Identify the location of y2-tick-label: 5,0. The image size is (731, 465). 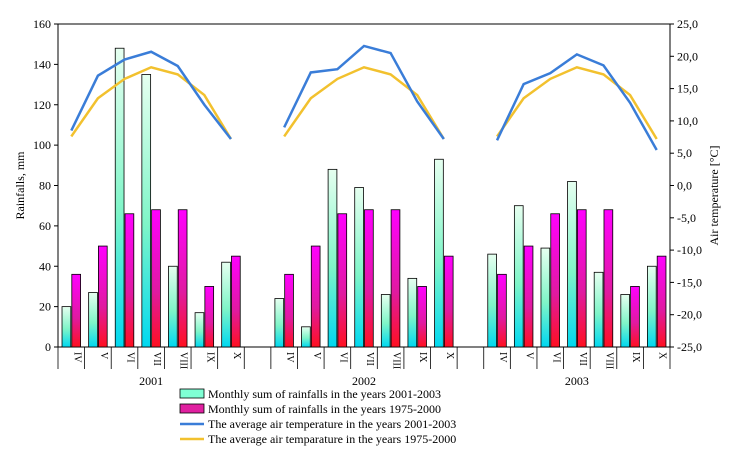
(684, 153).